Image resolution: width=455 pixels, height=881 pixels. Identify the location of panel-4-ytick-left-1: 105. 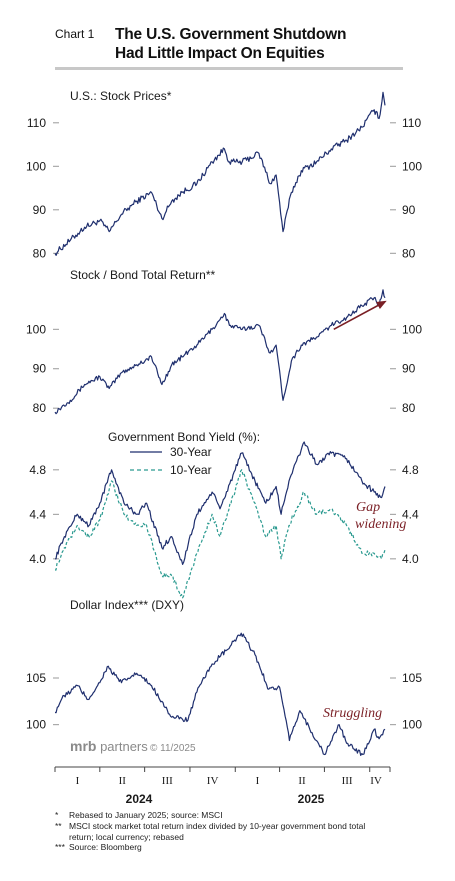
(36, 678).